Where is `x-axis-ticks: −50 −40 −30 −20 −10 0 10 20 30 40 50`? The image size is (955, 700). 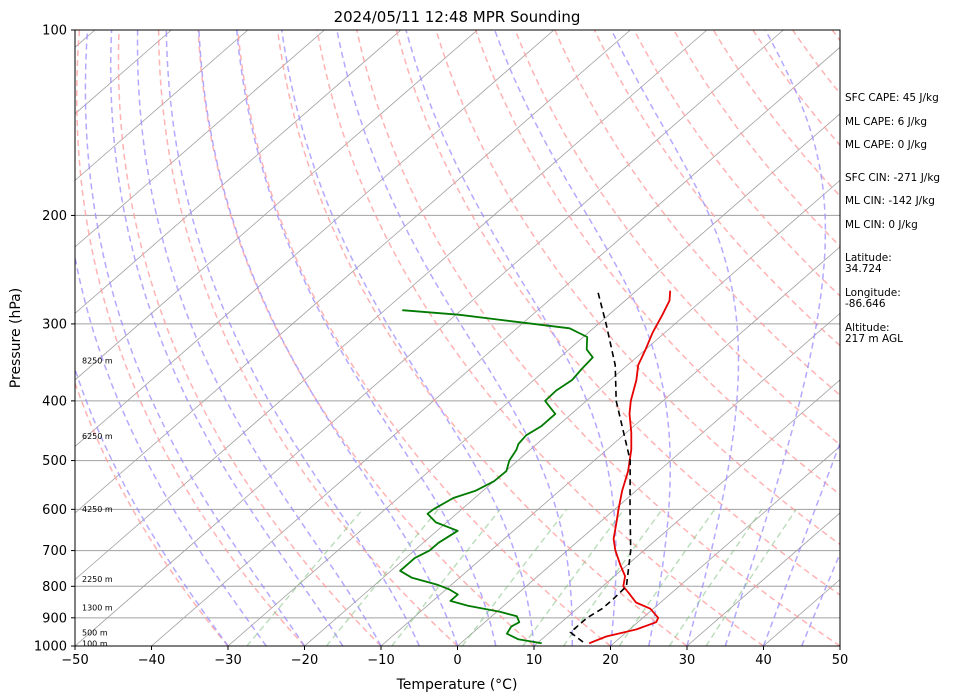 x-axis-ticks: −50 −40 −30 −20 −10 0 10 20 30 40 50 is located at coordinates (454, 657).